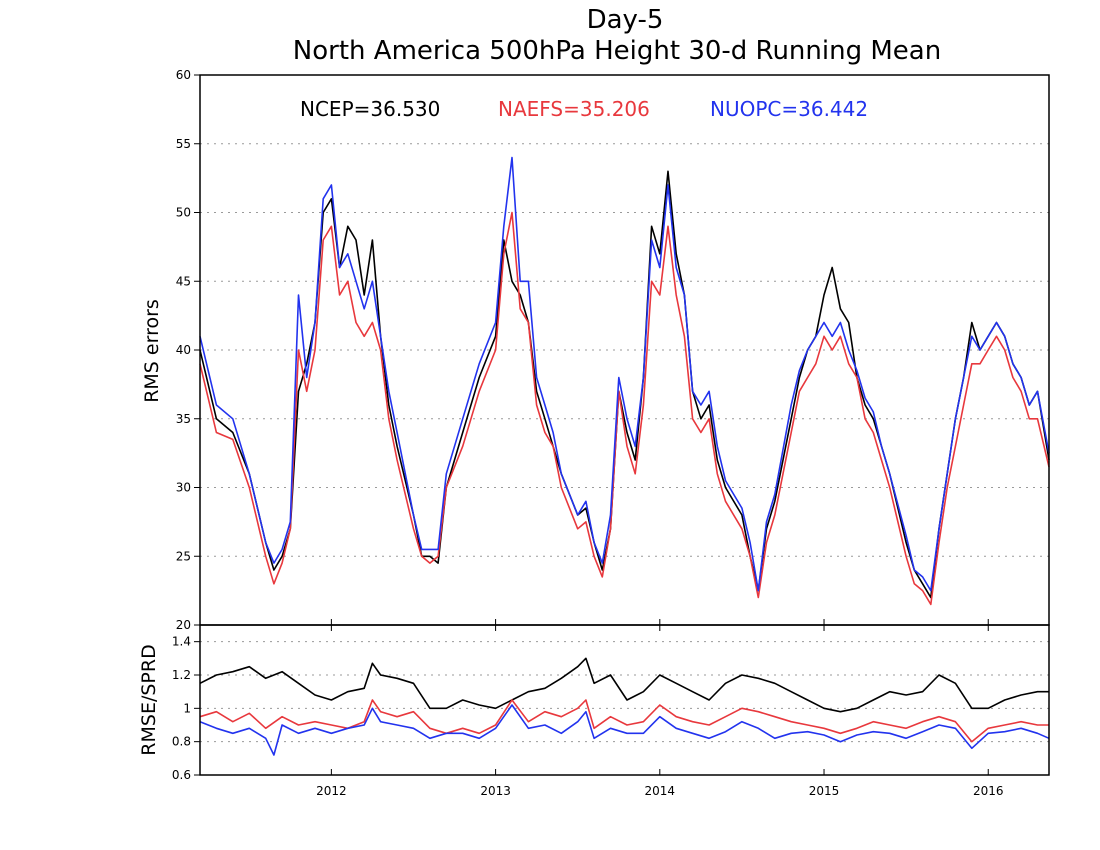 The width and height of the screenshot is (1100, 850). Describe the element at coordinates (789, 109) in the screenshot. I see `legend-nuopc: NUOPC=36.442` at that location.